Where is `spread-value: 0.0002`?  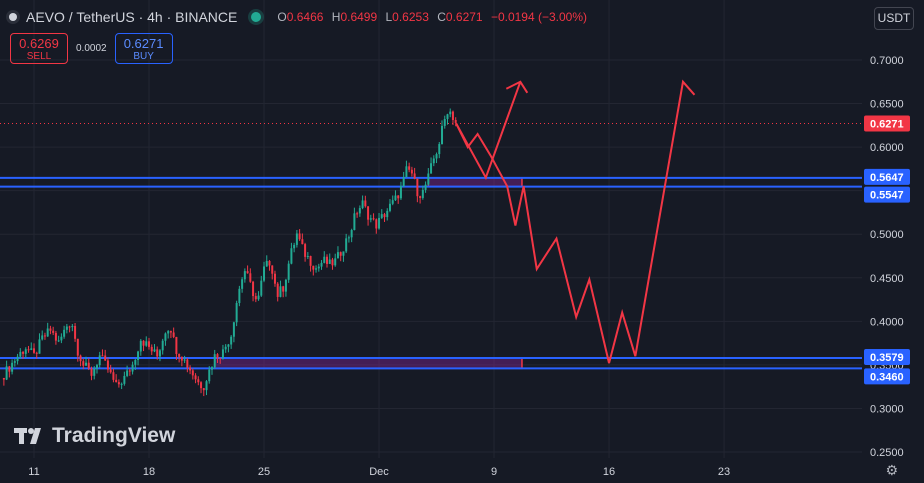 spread-value: 0.0002 is located at coordinates (91, 48).